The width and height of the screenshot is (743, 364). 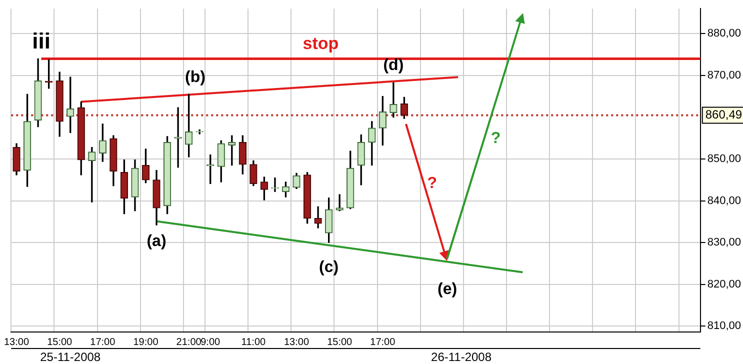 I want to click on annotation: iii, so click(x=41, y=41).